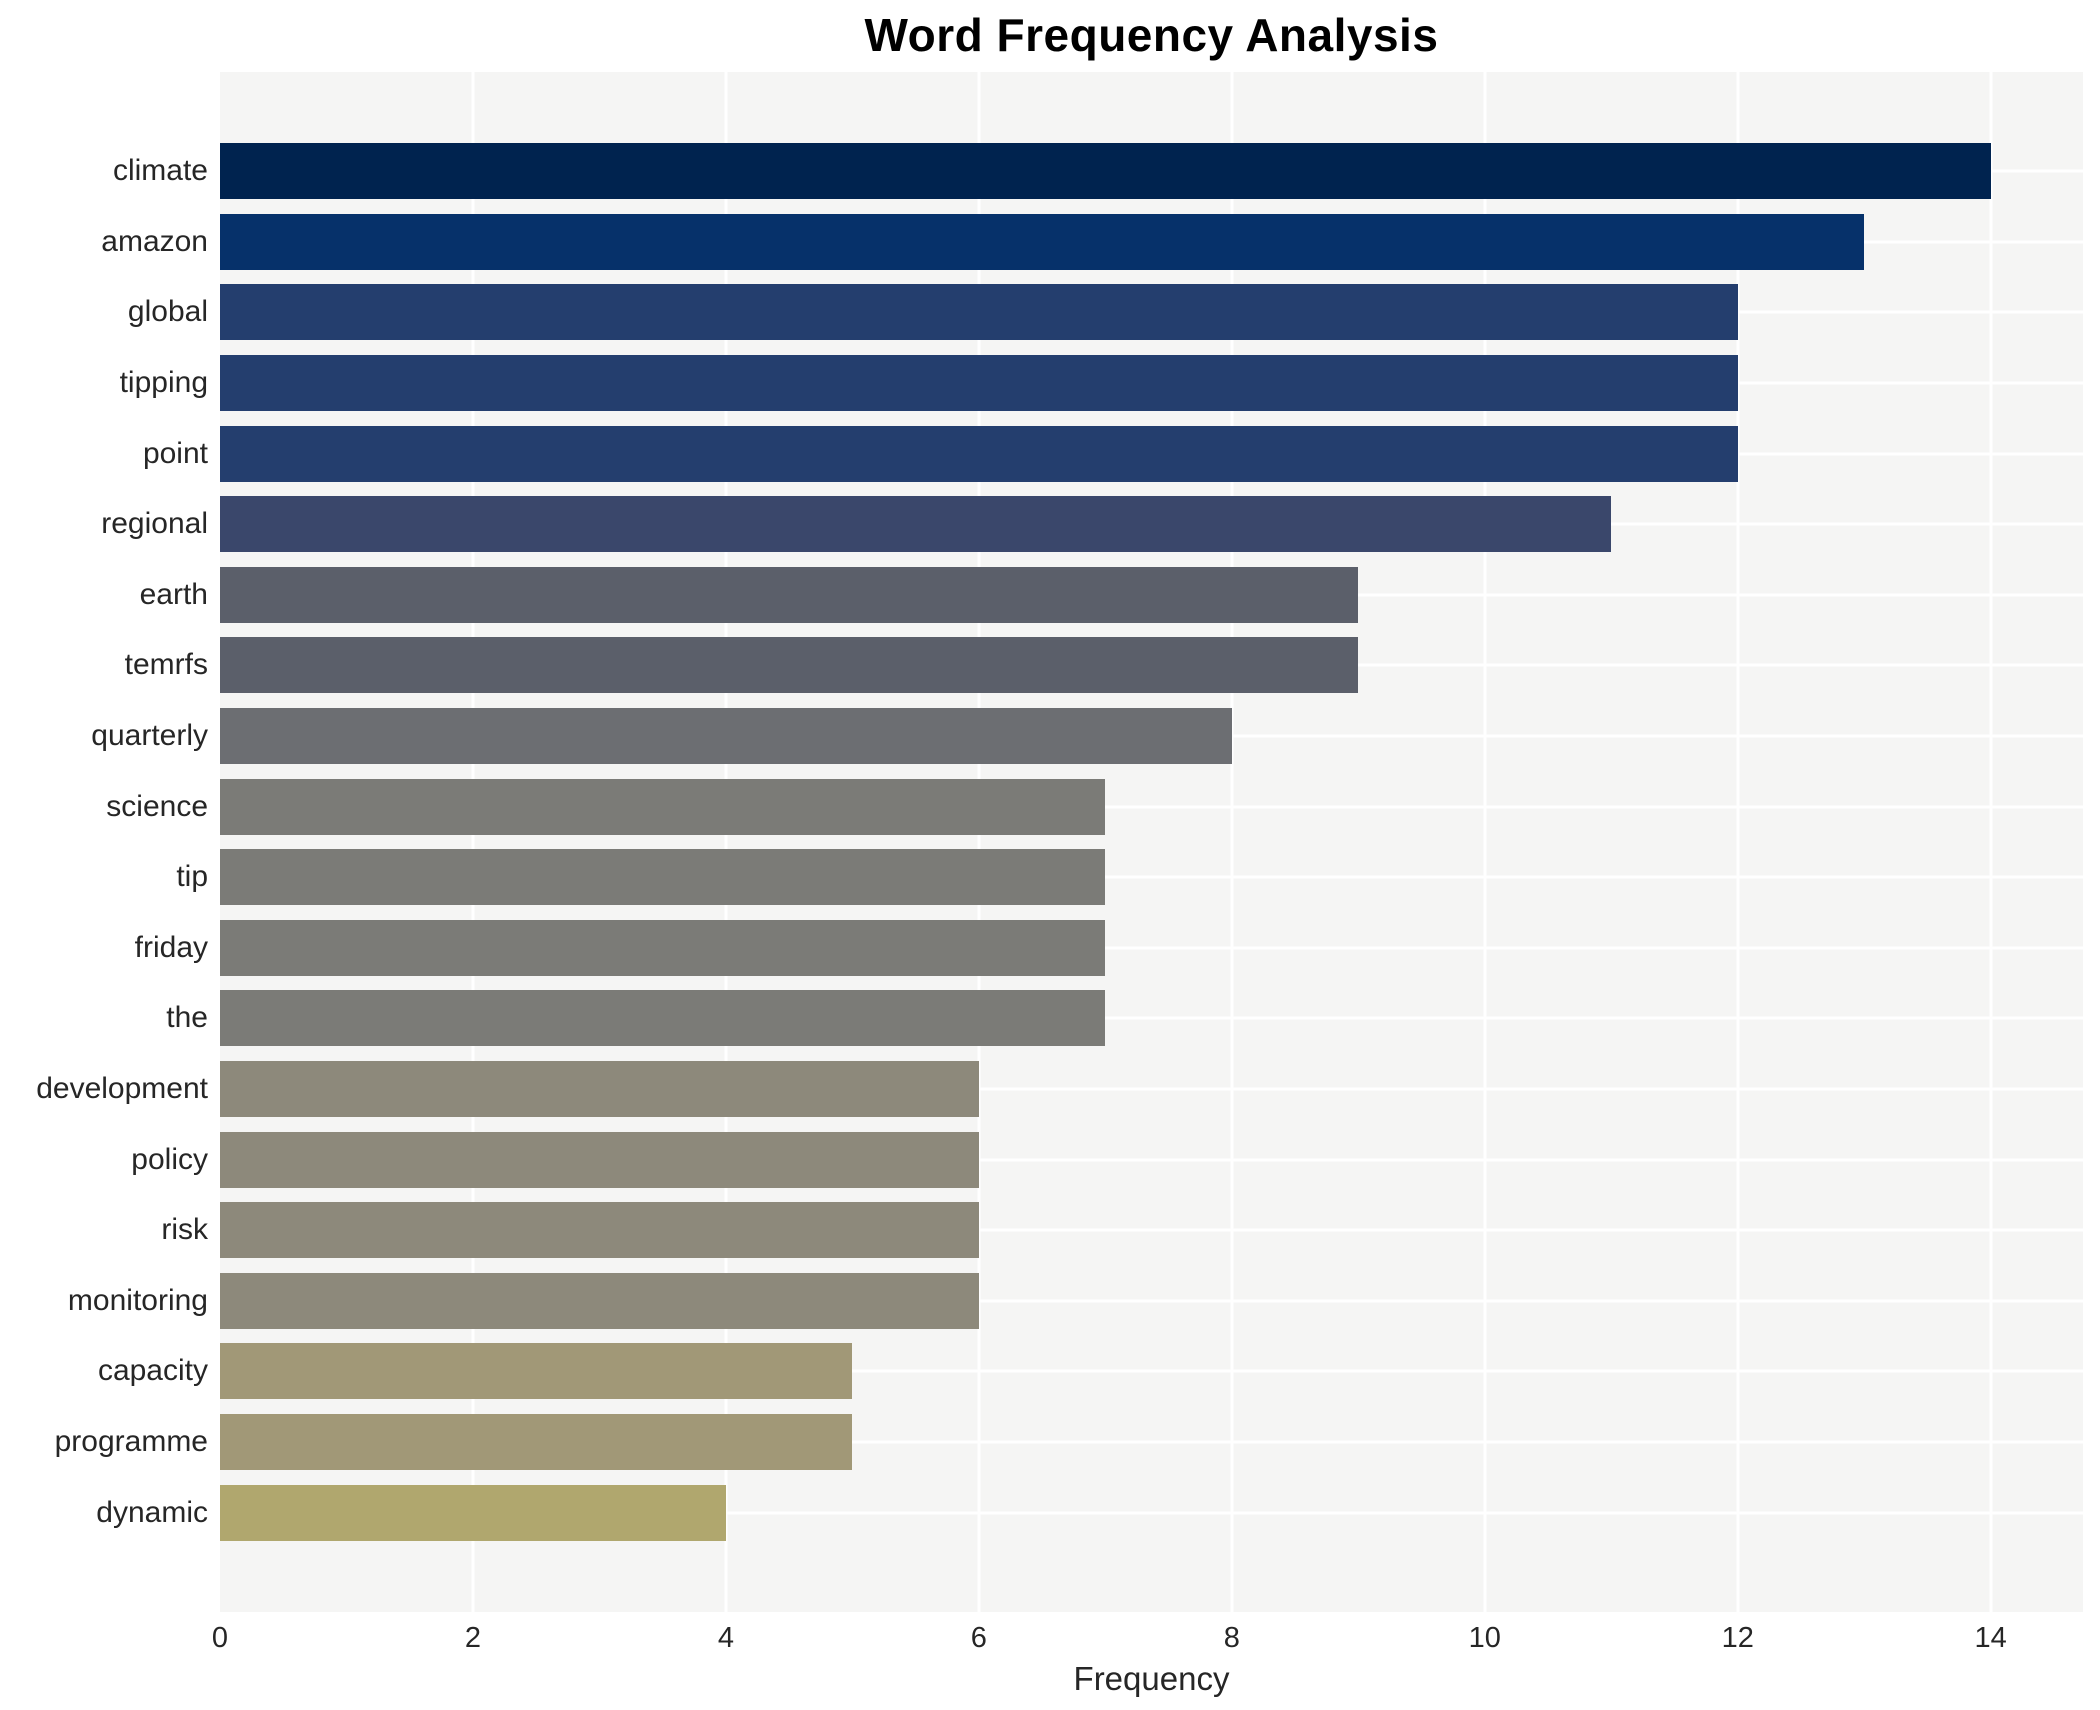 The image size is (2100, 1710). I want to click on bar-climate, so click(1105, 171).